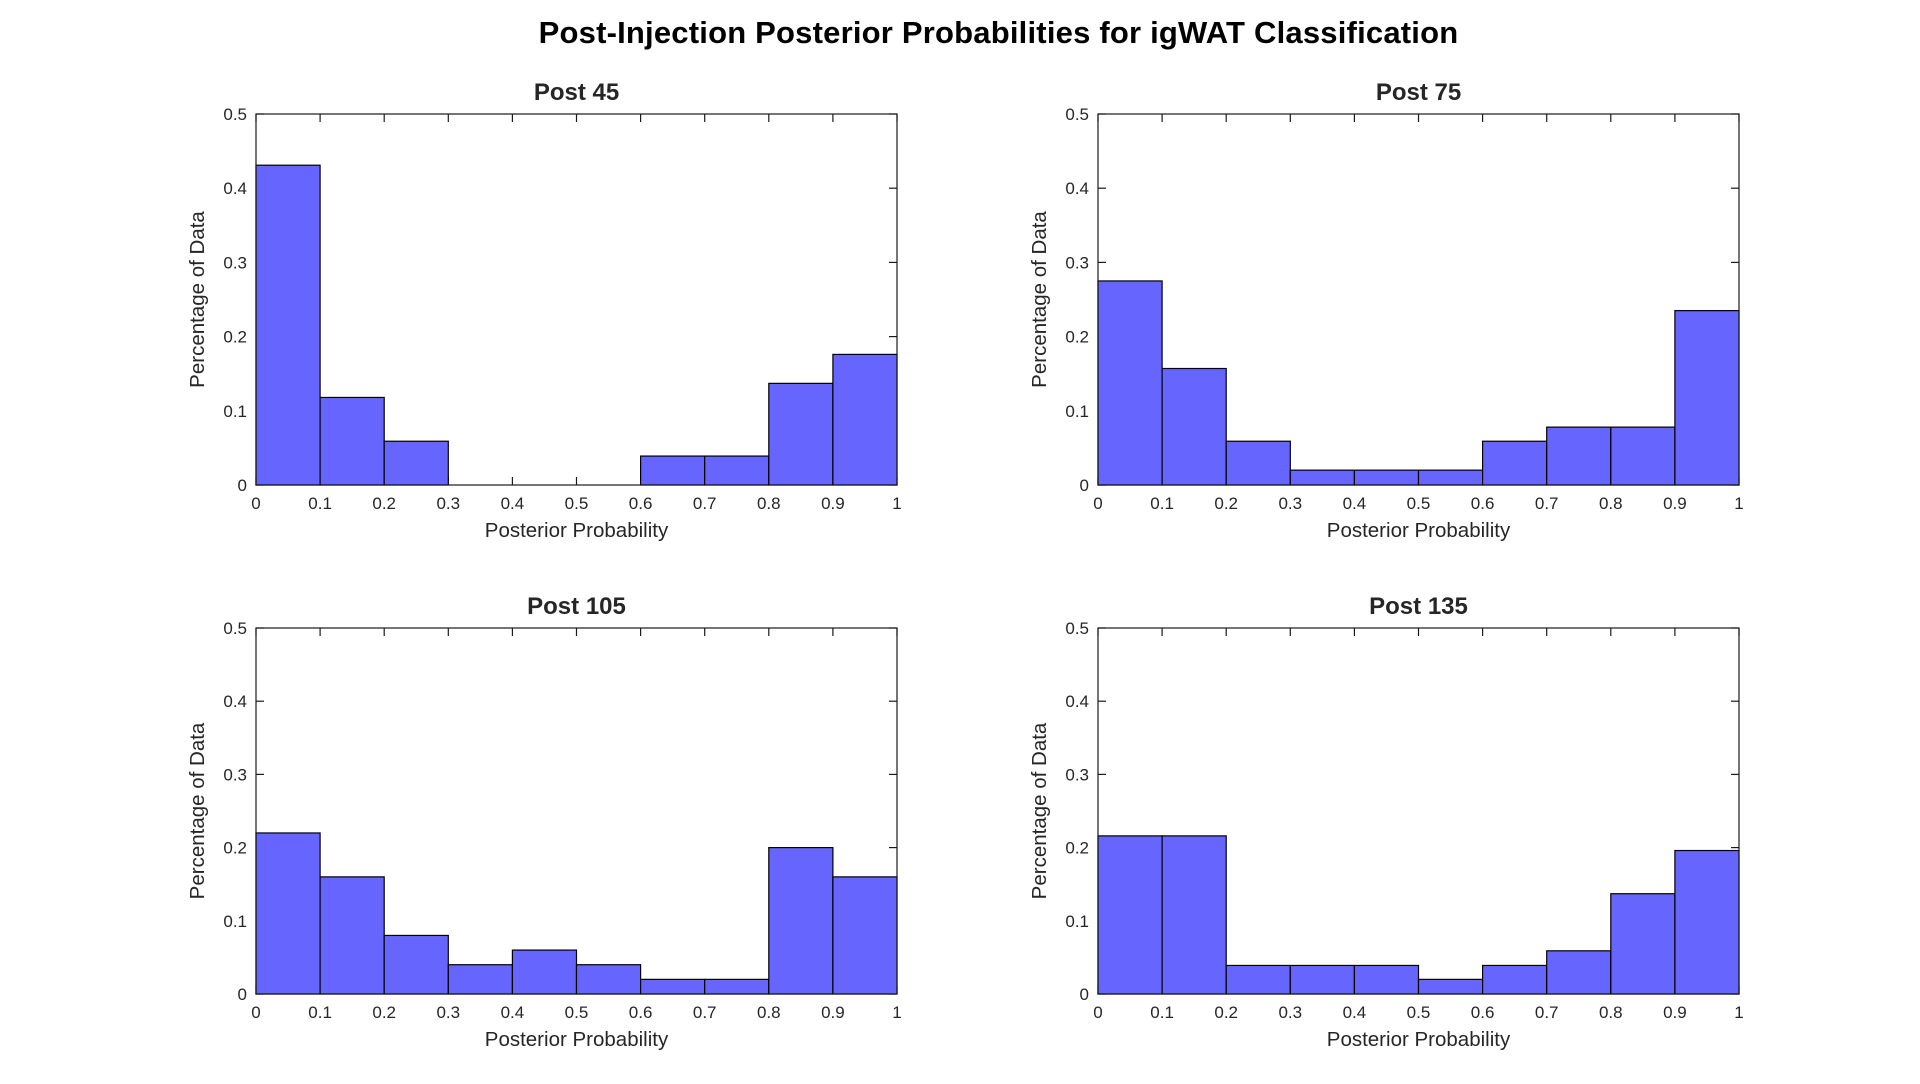 This screenshot has height=1084, width=1920. I want to click on subplot-title: Post 135, so click(1418, 606).